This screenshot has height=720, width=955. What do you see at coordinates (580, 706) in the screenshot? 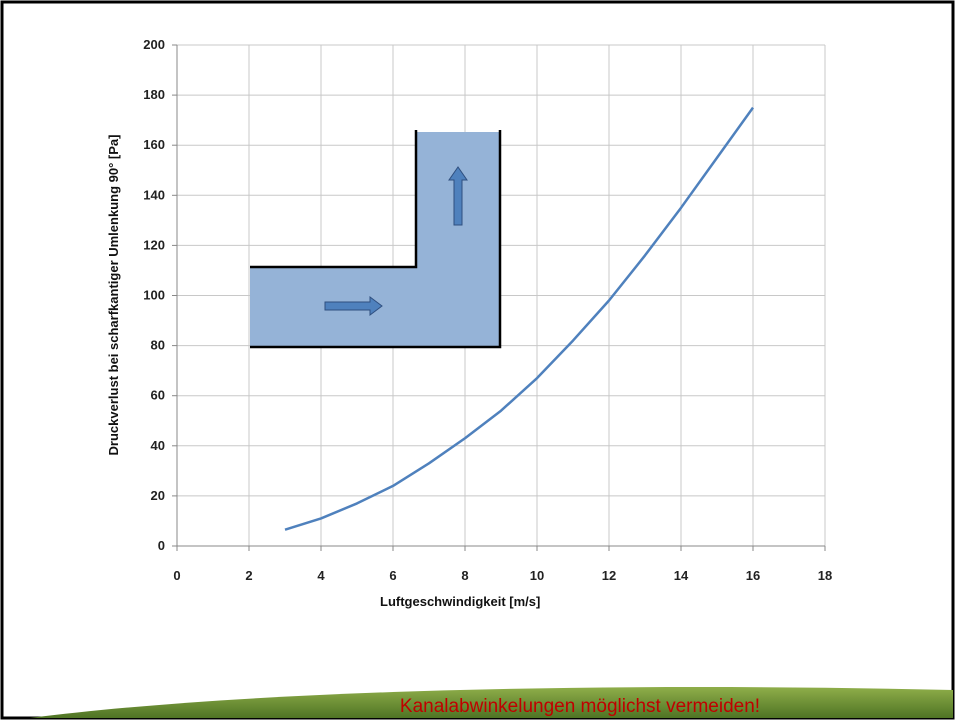
I see `slide-caption: Kanalabwinkelungen möglichst vermeiden!` at bounding box center [580, 706].